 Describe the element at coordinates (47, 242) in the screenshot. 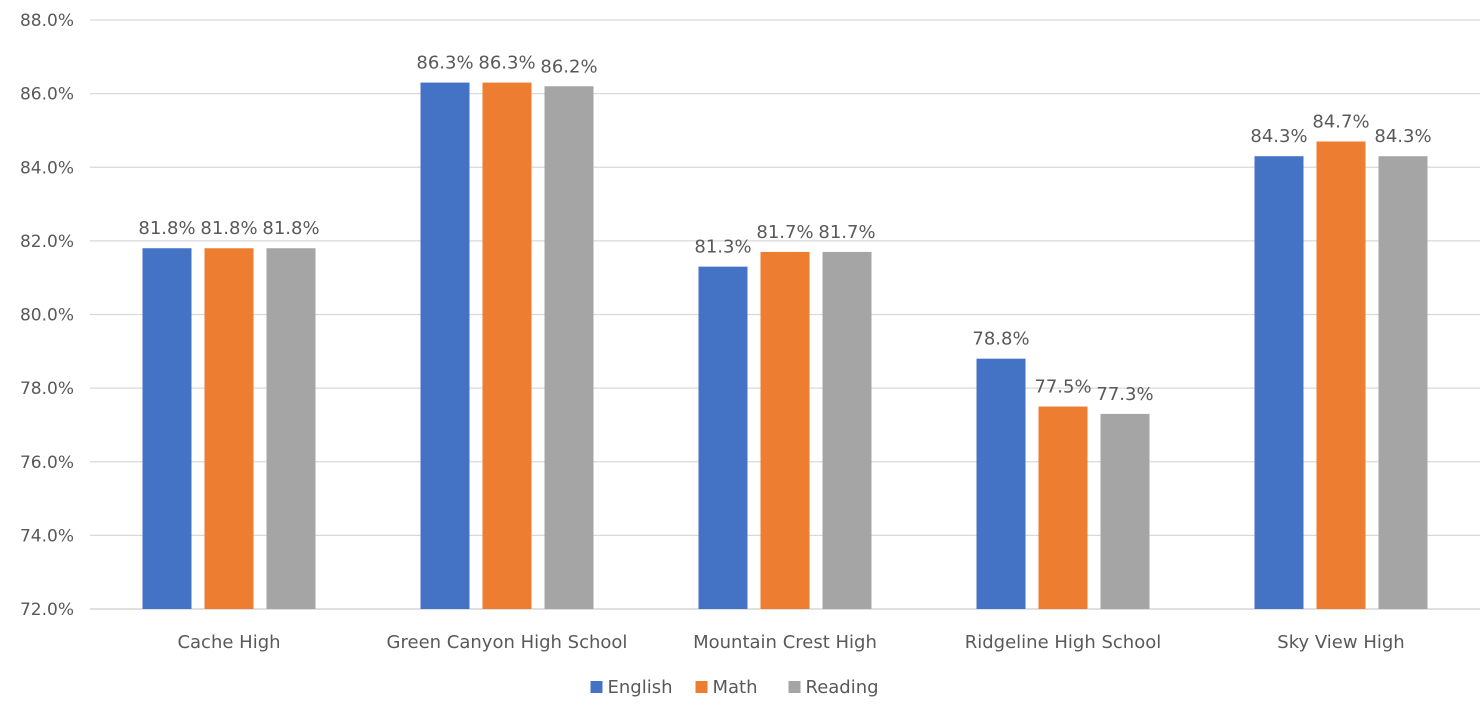

I see `y-tick-label: 82.0%` at that location.